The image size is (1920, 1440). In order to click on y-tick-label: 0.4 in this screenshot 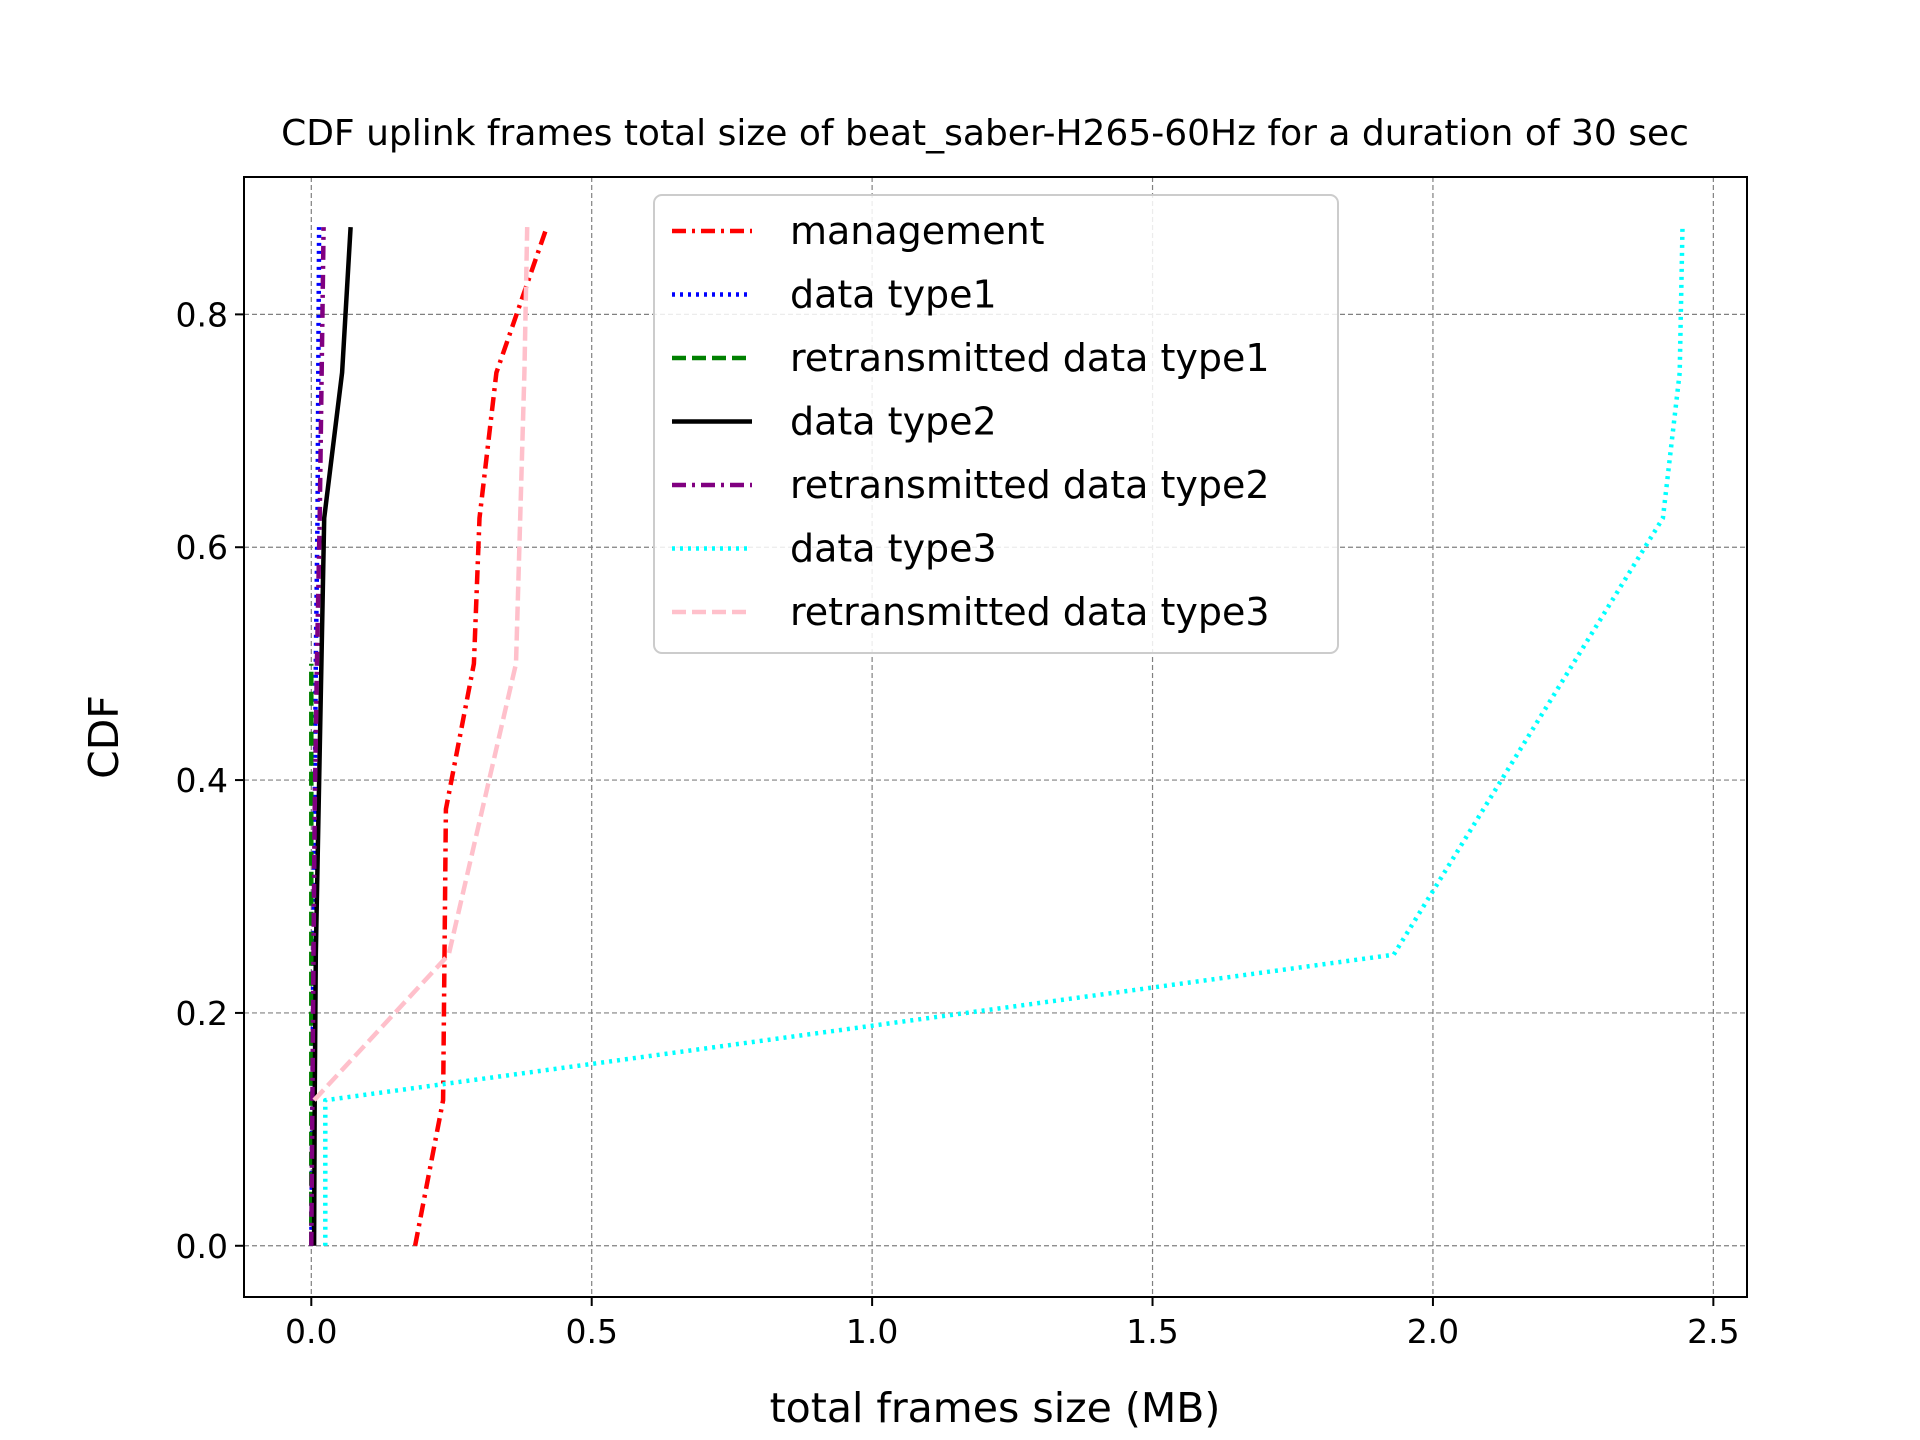, I will do `click(202, 780)`.